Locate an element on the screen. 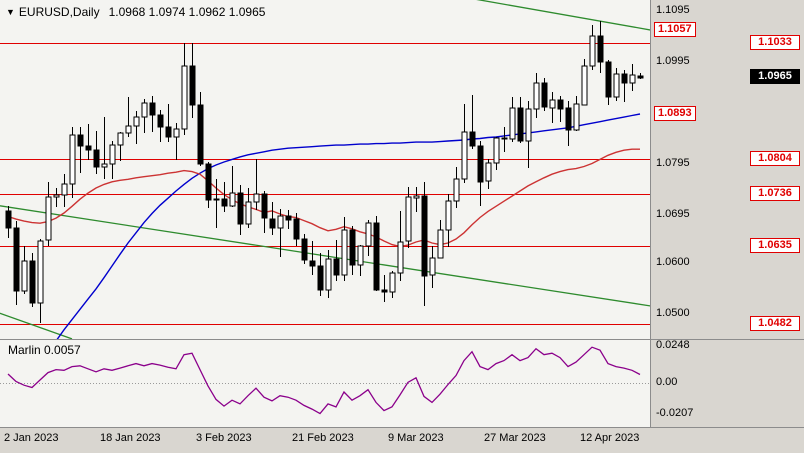  chart-header: ▼ EURUSD,Daily 1.0968 1.0974 1.0962 1.0965 is located at coordinates (135, 12).